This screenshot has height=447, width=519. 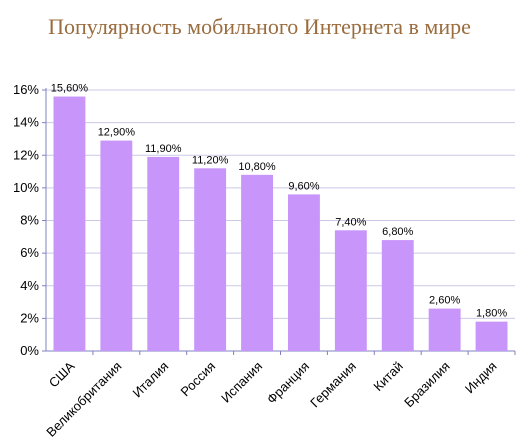 I want to click on data-label: 2,60%, so click(x=444, y=301).